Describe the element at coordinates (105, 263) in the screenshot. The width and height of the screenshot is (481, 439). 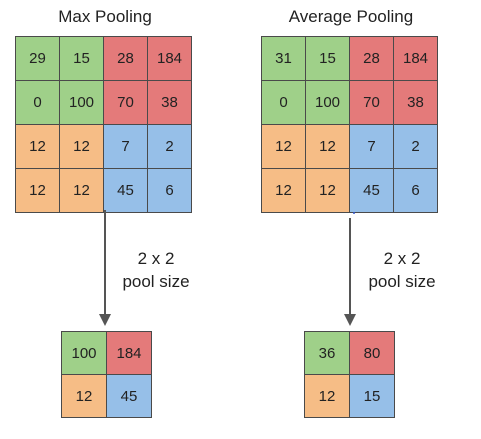
I see `max-pooling-arrow` at that location.